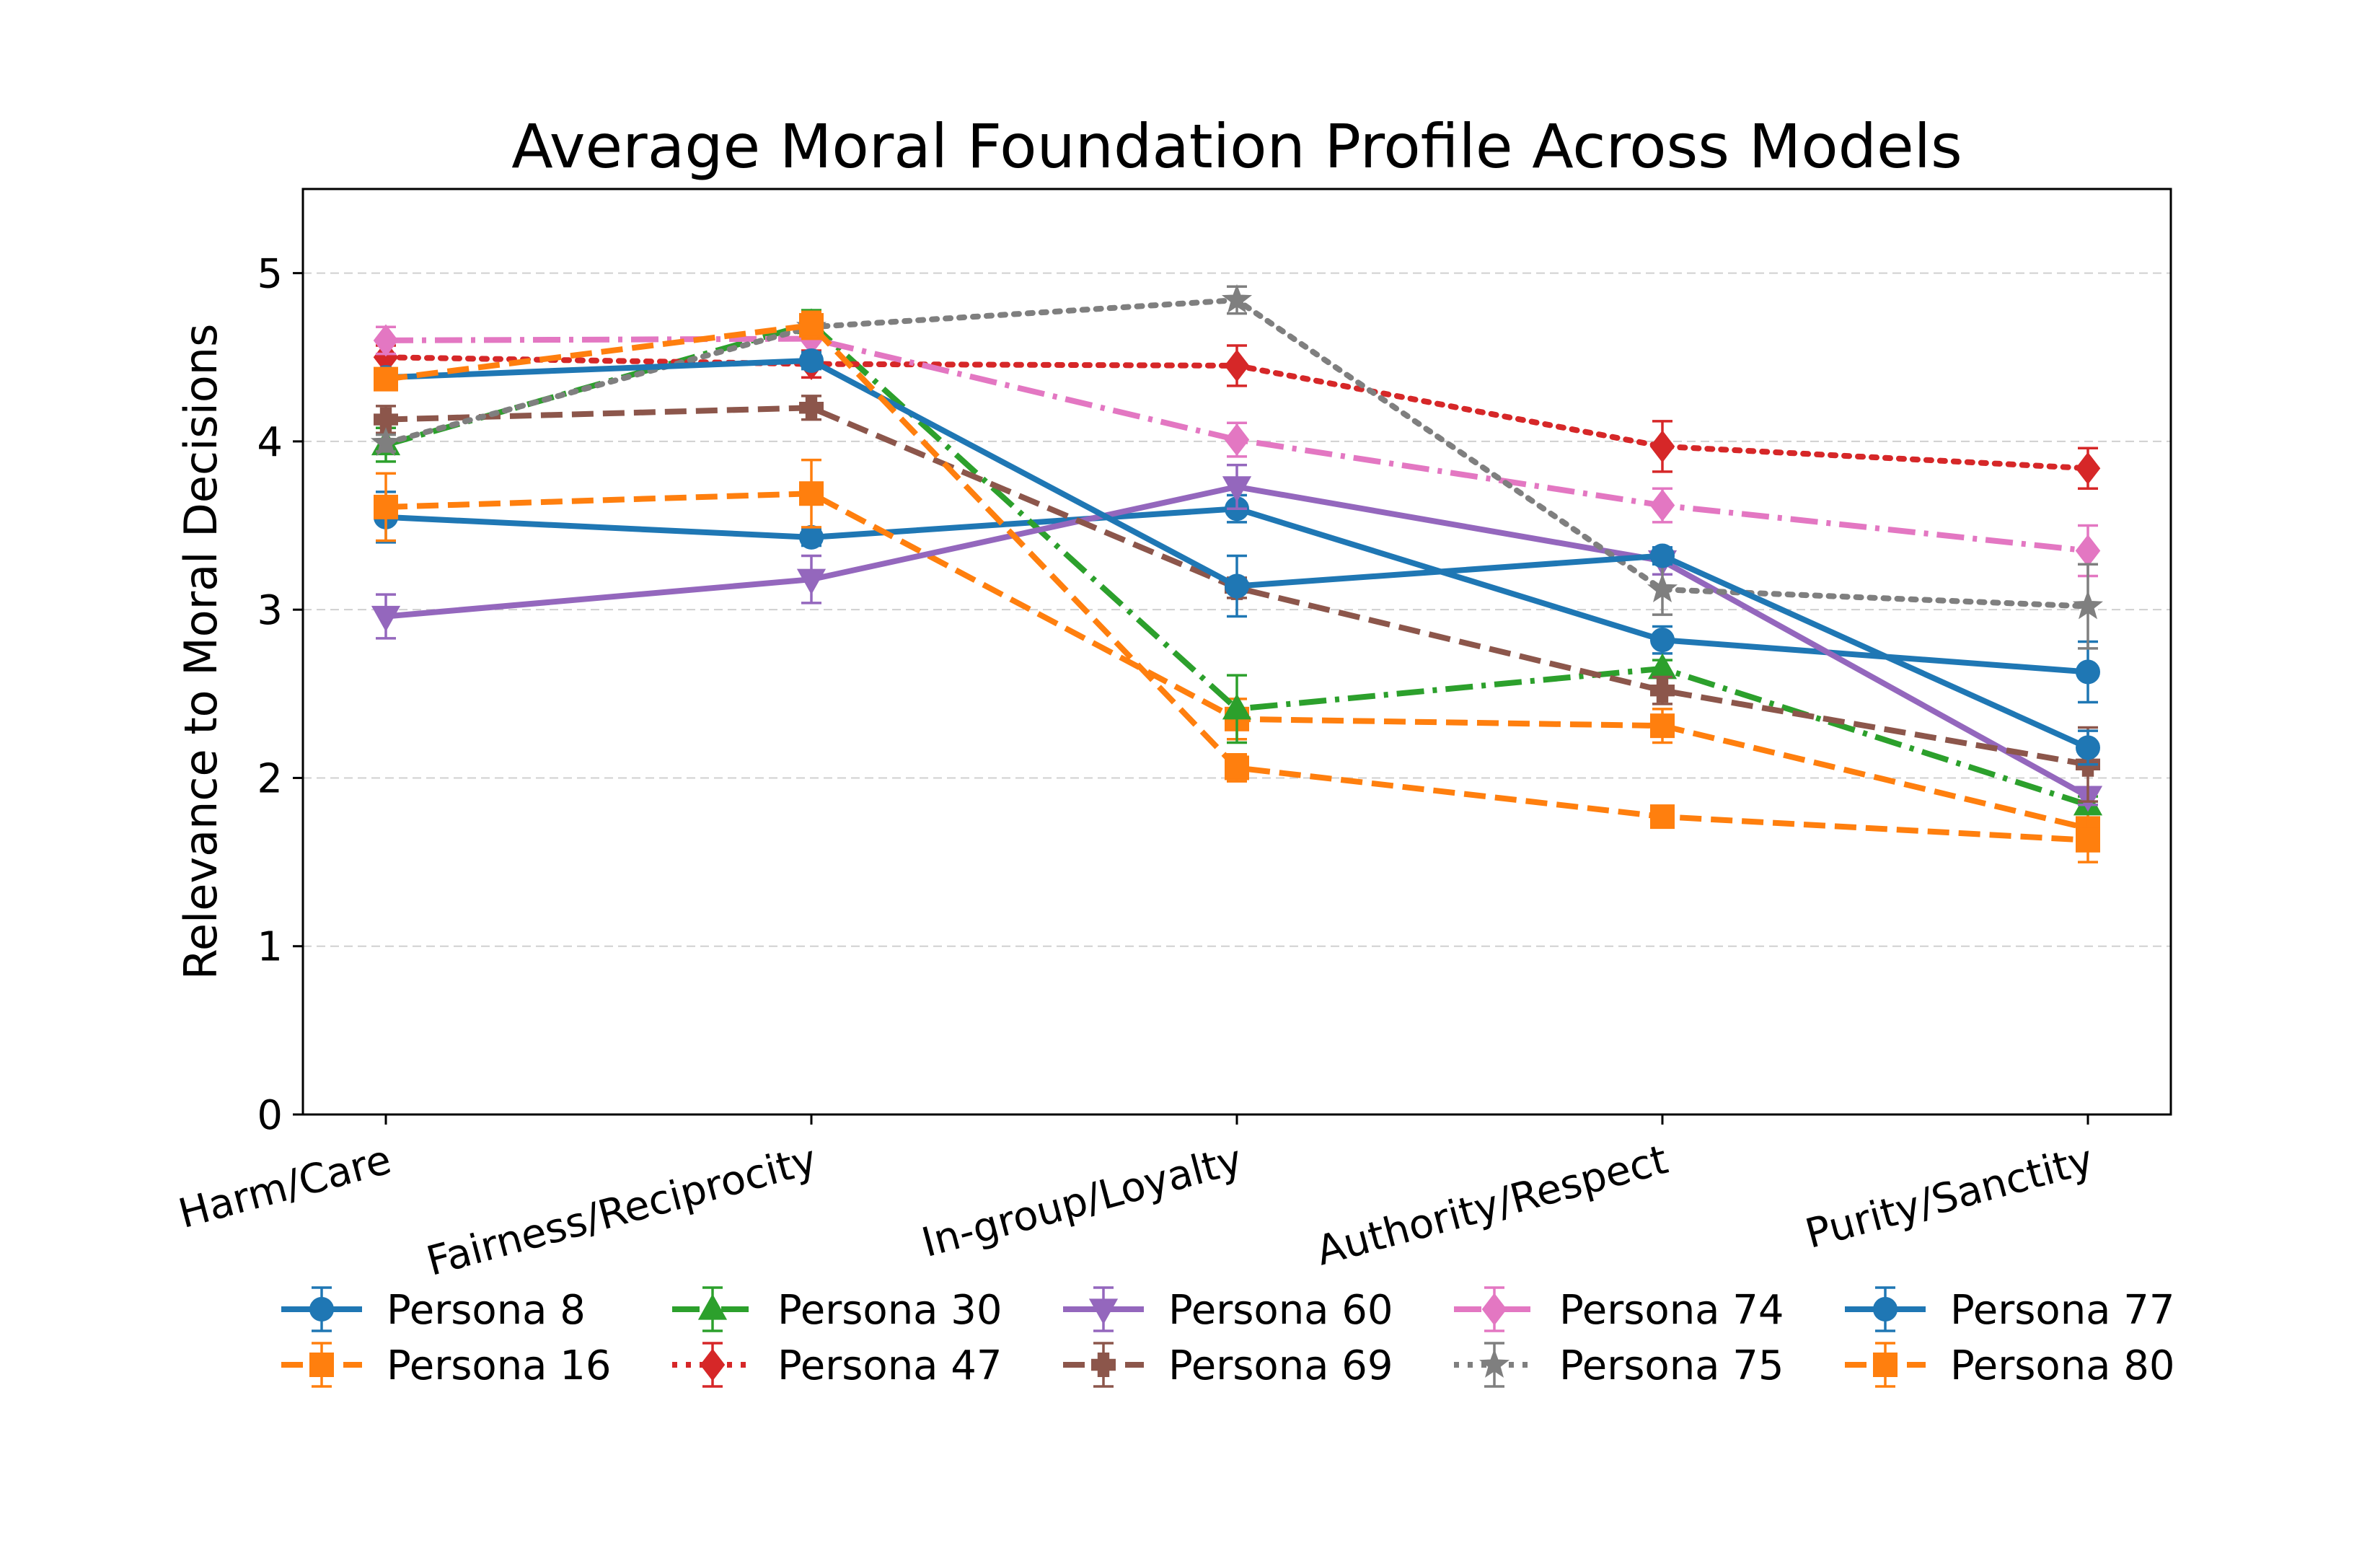  What do you see at coordinates (270, 1115) in the screenshot?
I see `y-tick-label: 0` at bounding box center [270, 1115].